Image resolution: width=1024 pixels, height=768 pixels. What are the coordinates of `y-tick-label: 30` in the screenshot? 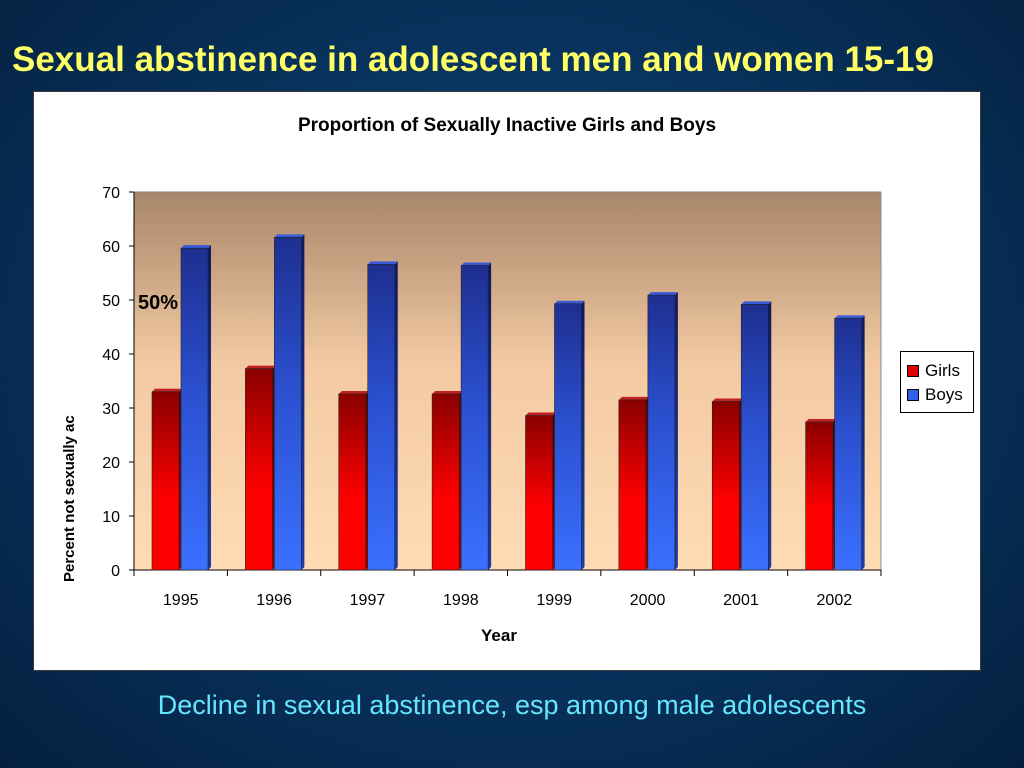 It's located at (111, 409).